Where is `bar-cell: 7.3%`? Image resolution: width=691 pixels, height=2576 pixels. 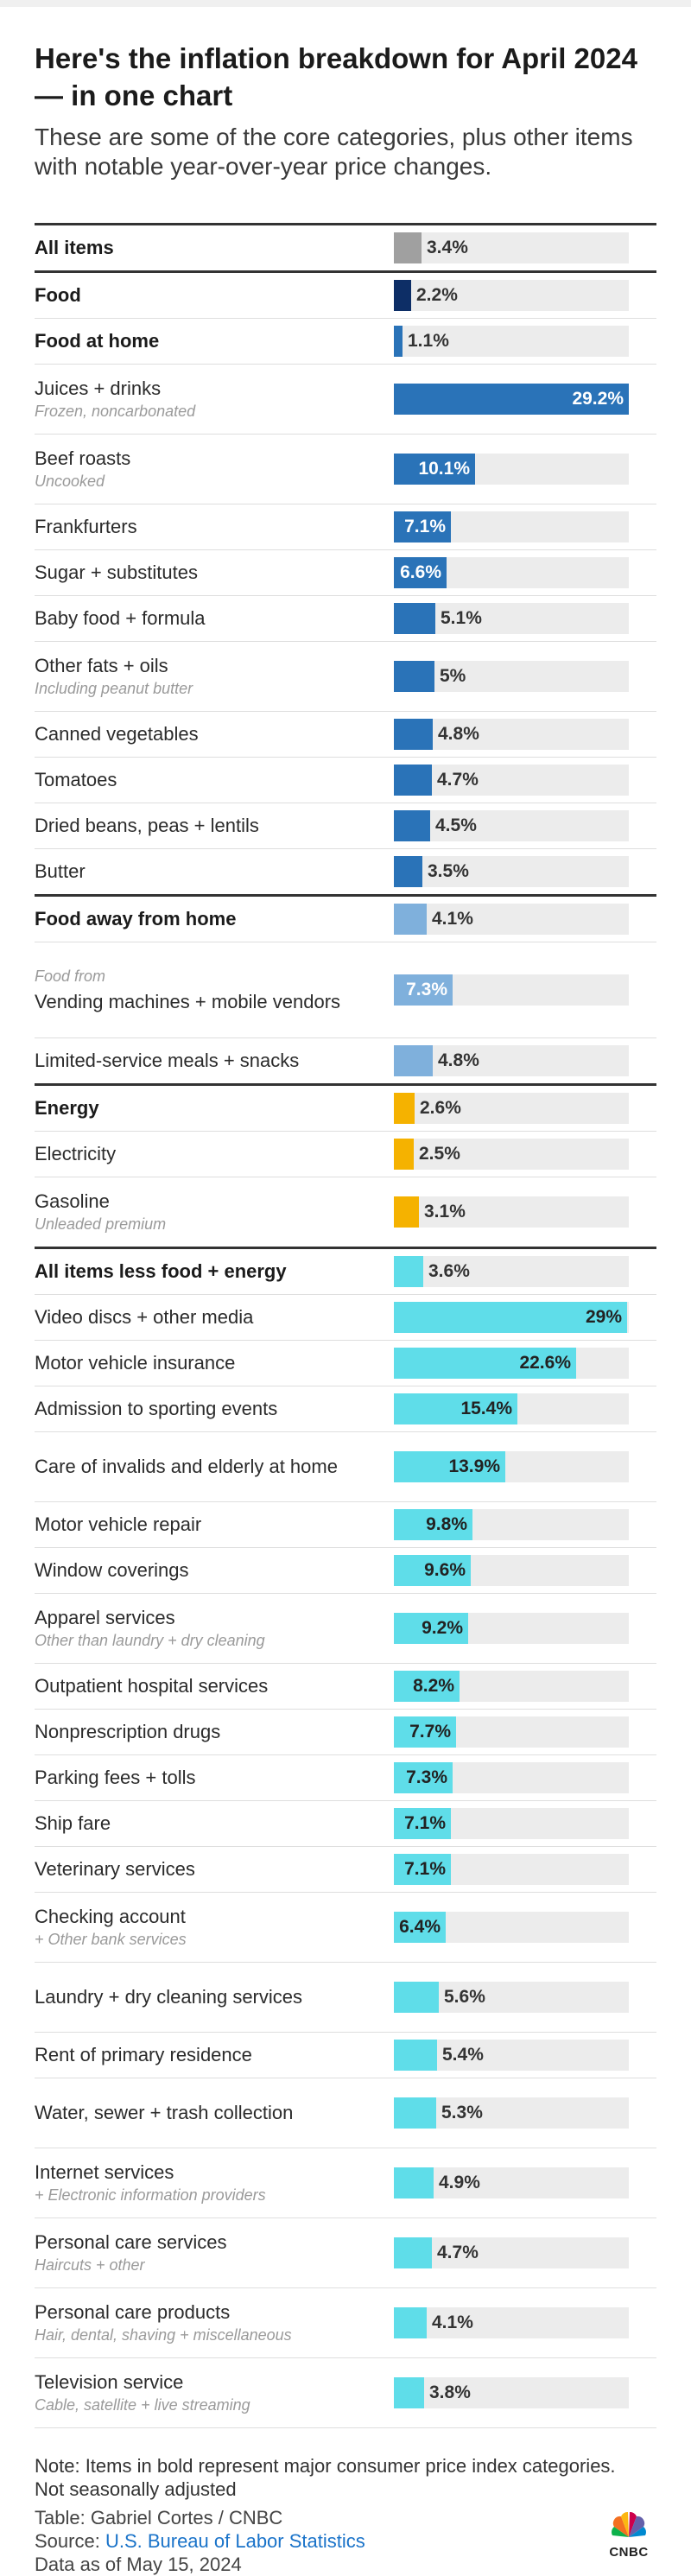 bar-cell: 7.3% is located at coordinates (511, 990).